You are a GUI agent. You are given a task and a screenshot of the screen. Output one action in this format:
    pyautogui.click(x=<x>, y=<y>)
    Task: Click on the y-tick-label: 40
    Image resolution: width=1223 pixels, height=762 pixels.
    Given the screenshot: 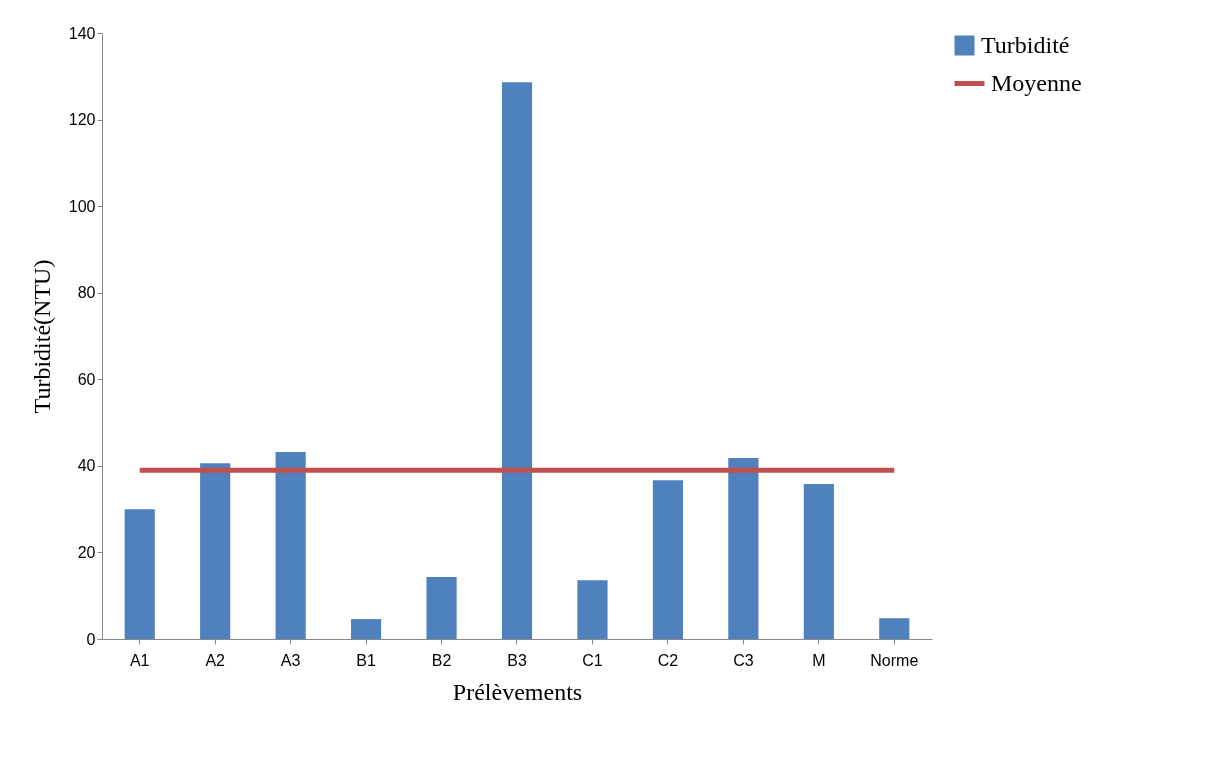 What is the action you would take?
    pyautogui.click(x=86, y=466)
    